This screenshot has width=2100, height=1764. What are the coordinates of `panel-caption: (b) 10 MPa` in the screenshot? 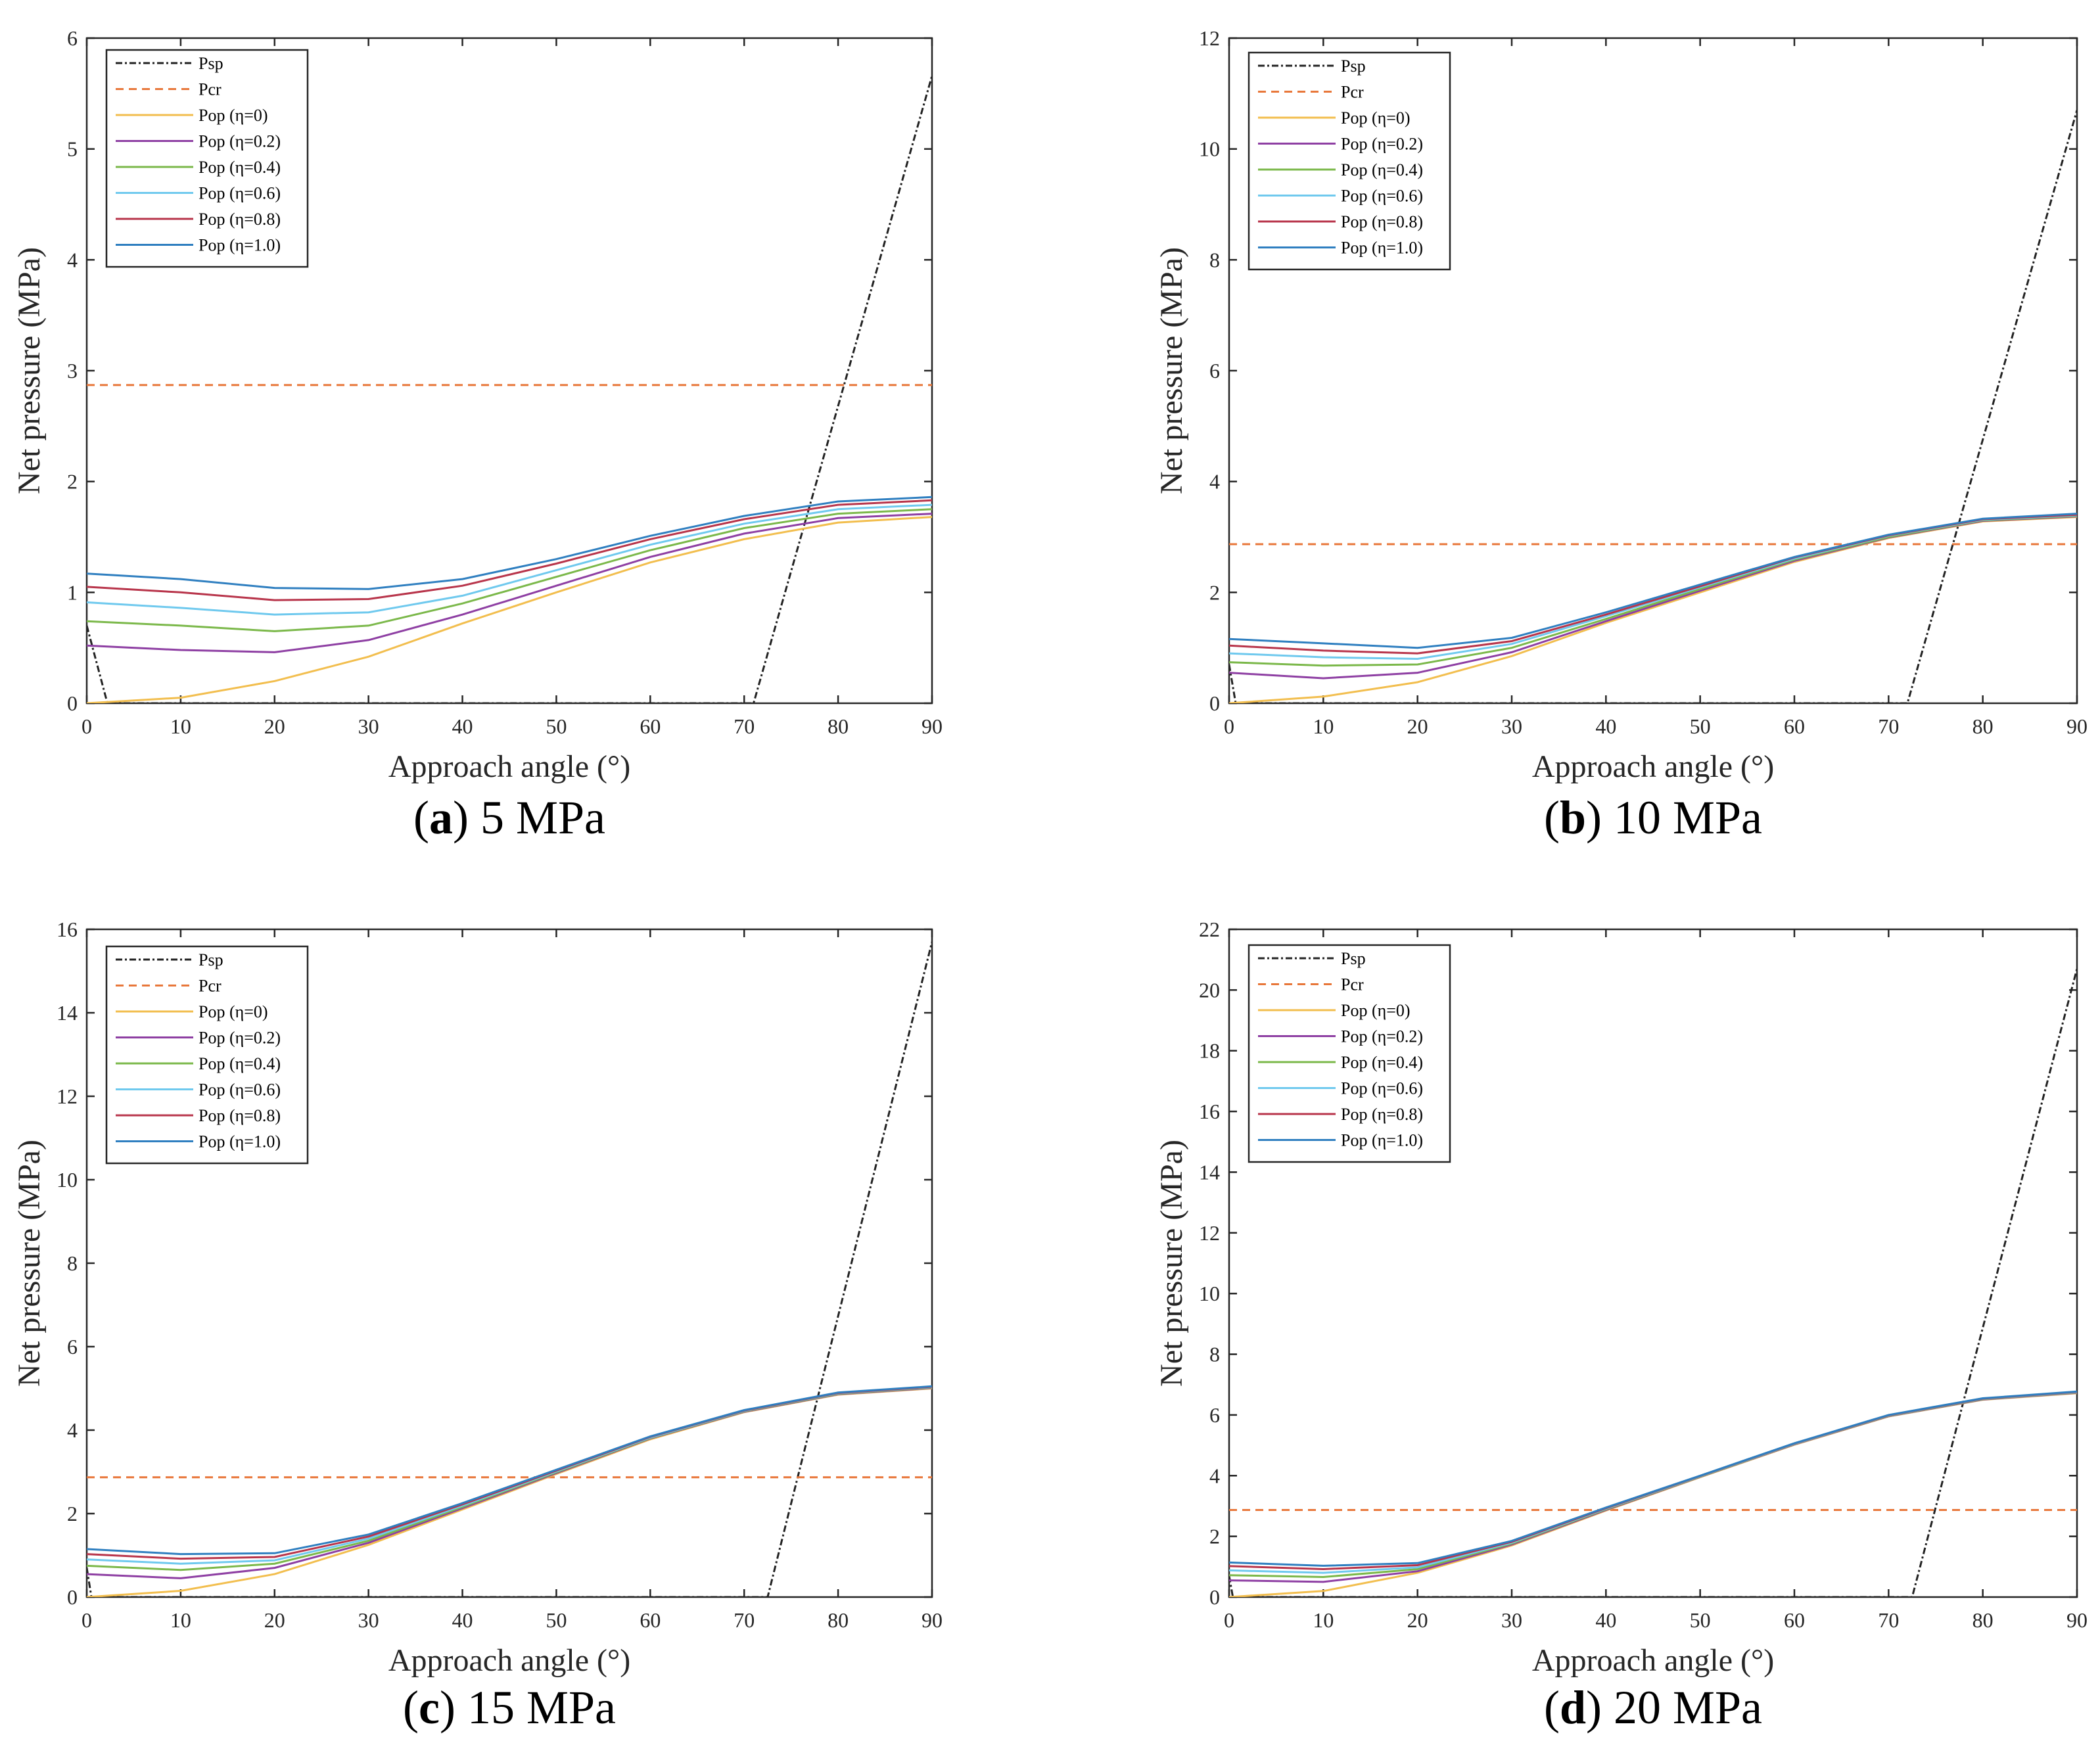 It's located at (1653, 817).